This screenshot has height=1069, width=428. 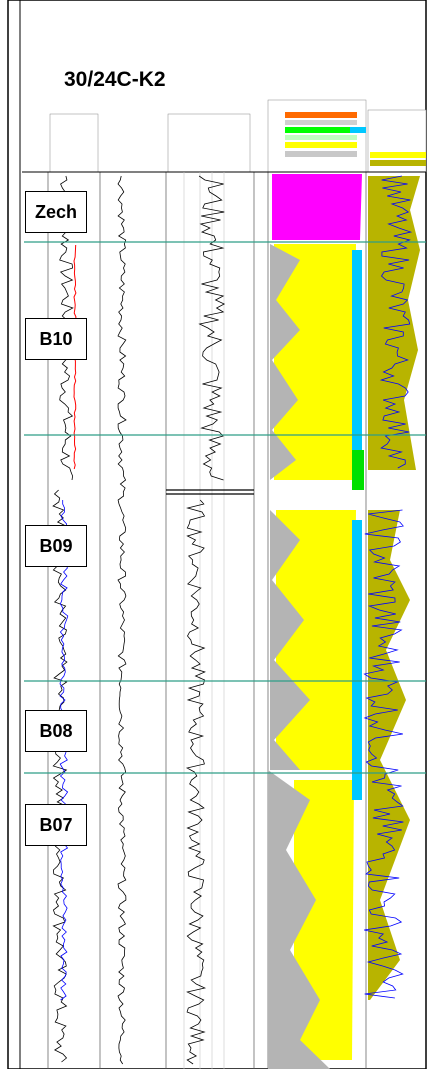 I want to click on gr-fill-upper, so click(x=394, y=323).